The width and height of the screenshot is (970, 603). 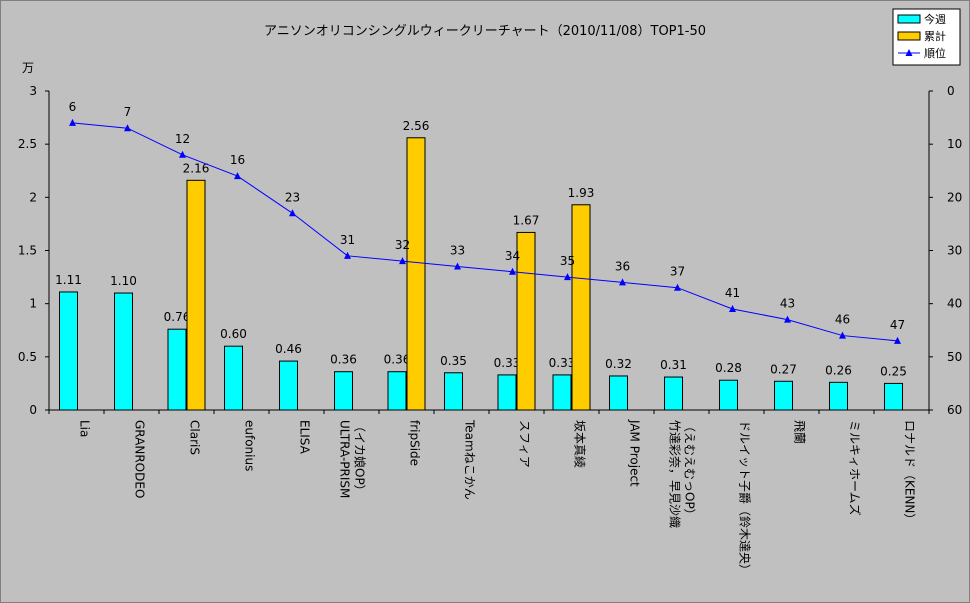 I want to click on left-tick-label: 1, so click(x=33, y=304).